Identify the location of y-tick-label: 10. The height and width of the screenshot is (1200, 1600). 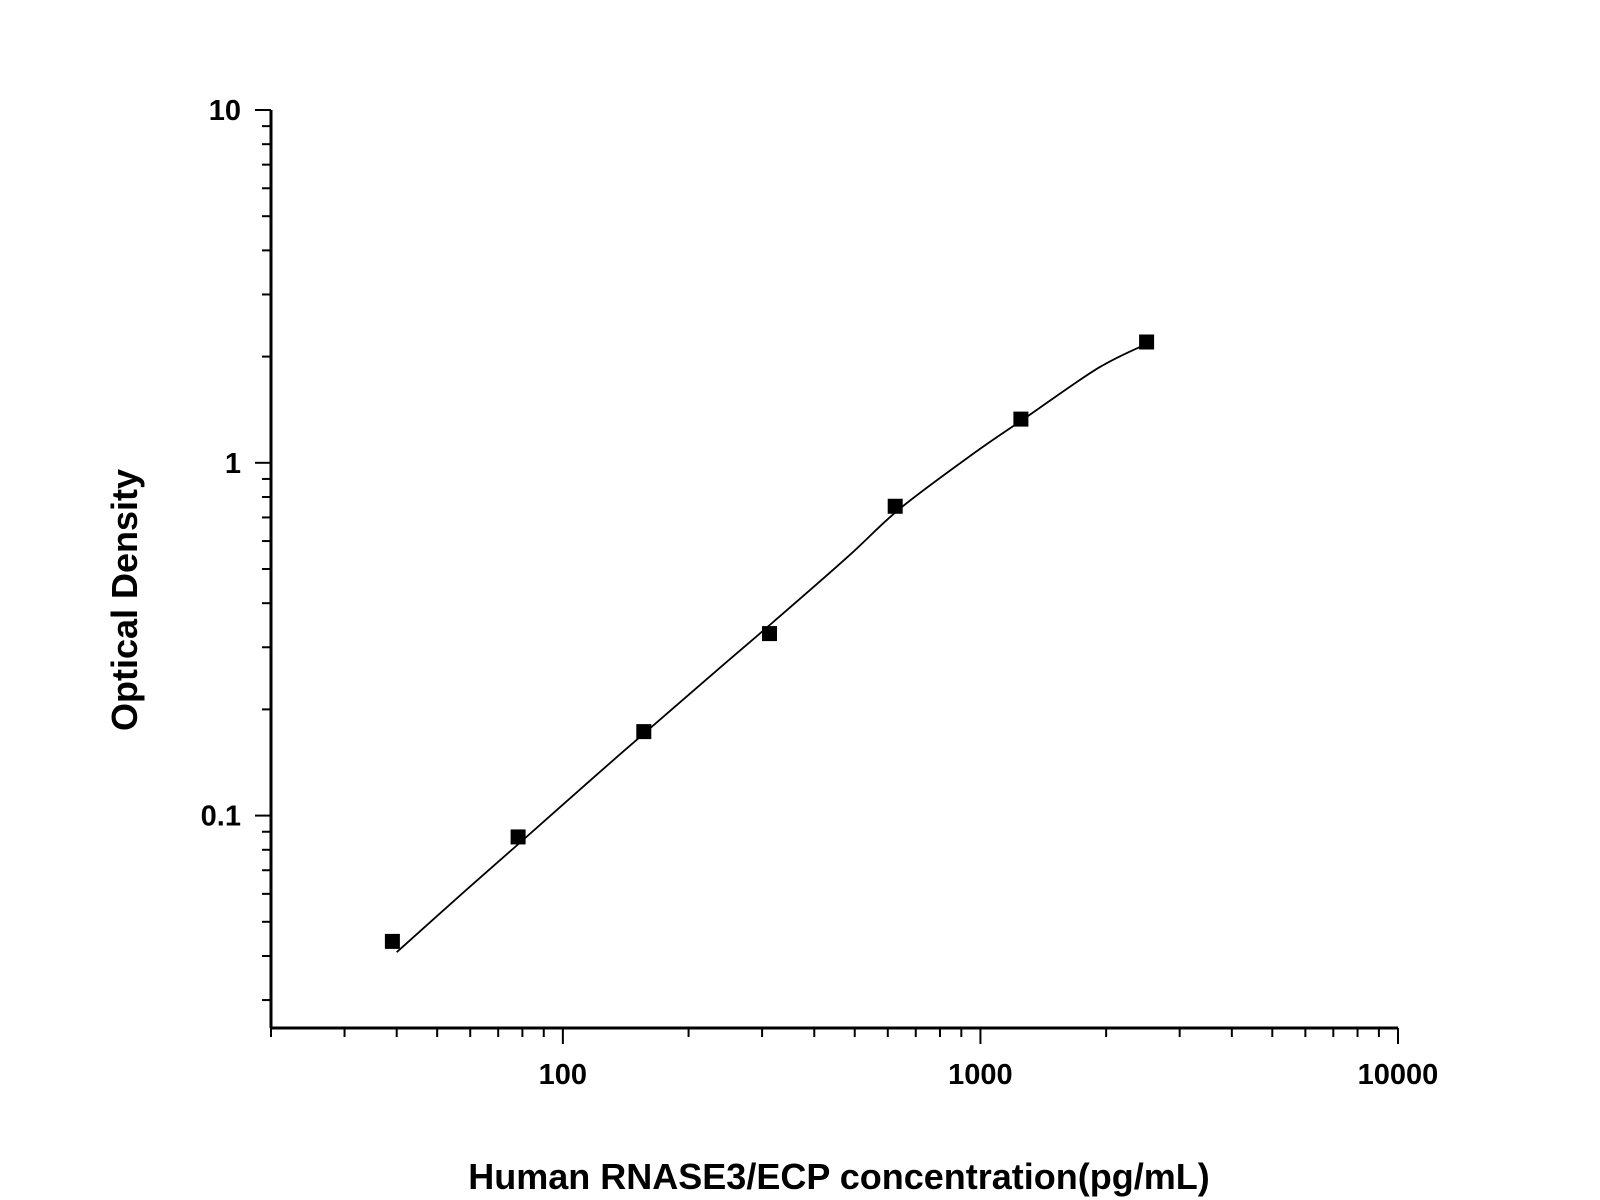
(225, 111).